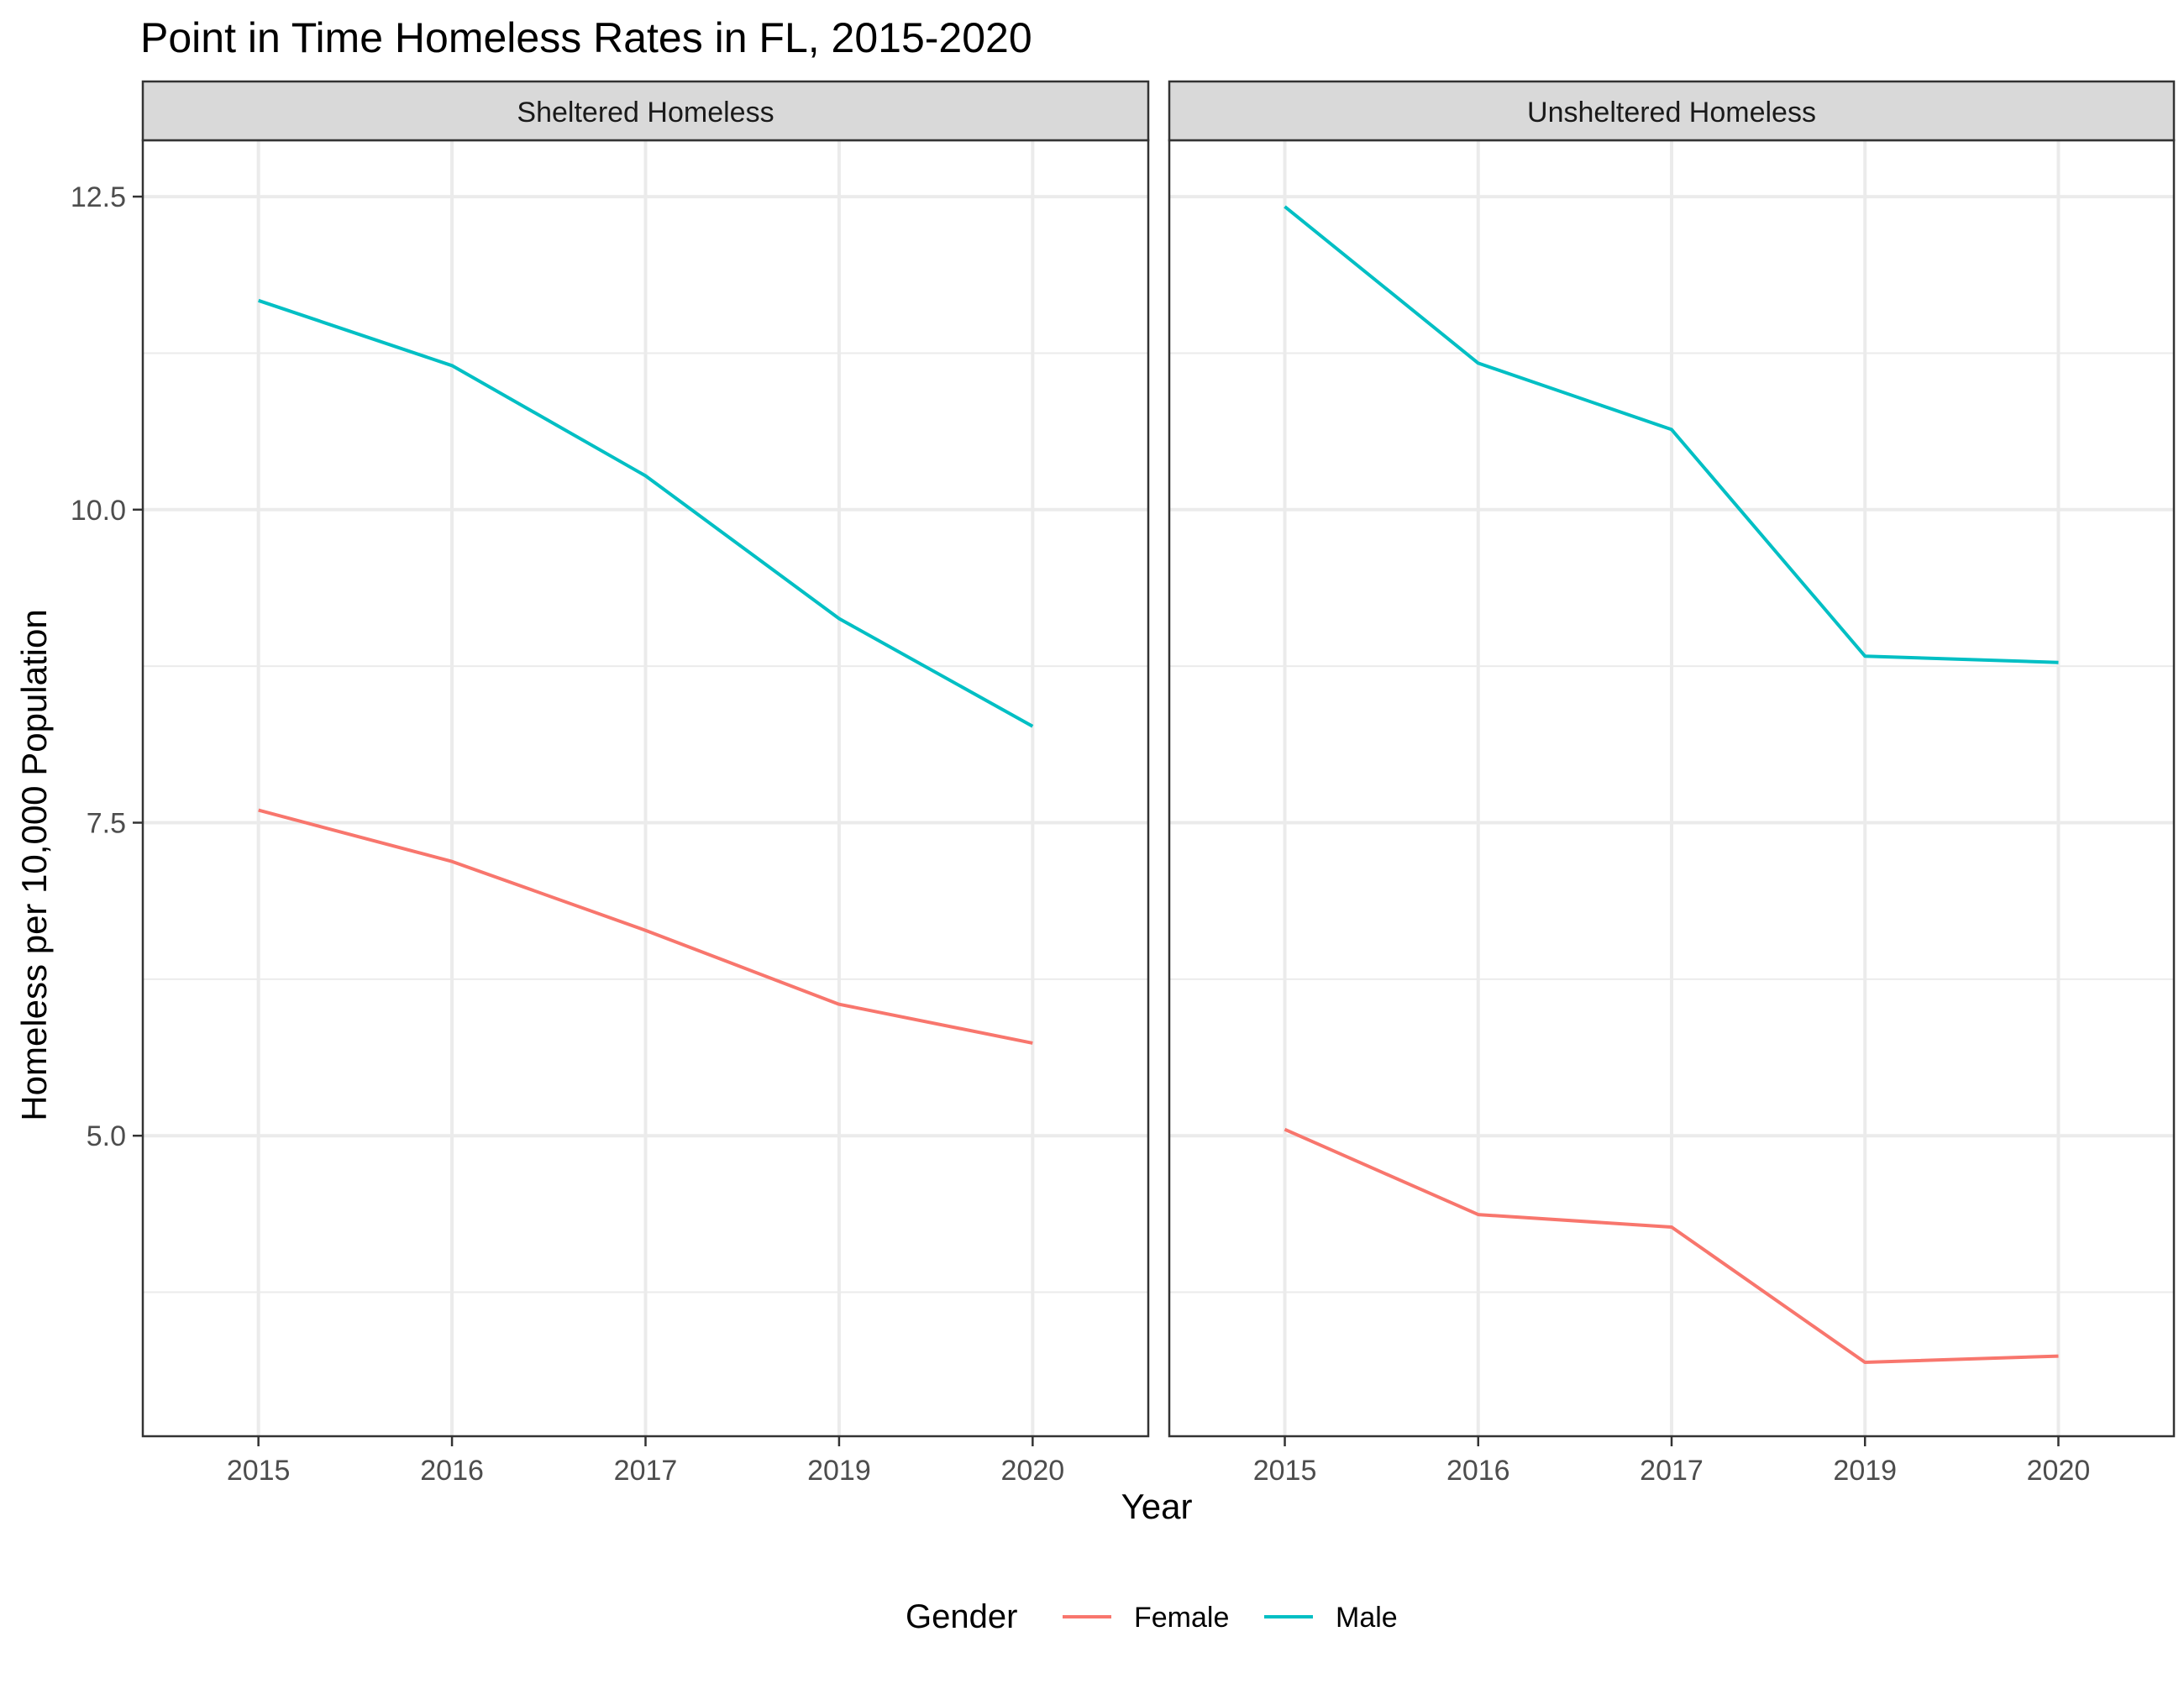  What do you see at coordinates (1181, 1618) in the screenshot?
I see `legend-label-female: Female` at bounding box center [1181, 1618].